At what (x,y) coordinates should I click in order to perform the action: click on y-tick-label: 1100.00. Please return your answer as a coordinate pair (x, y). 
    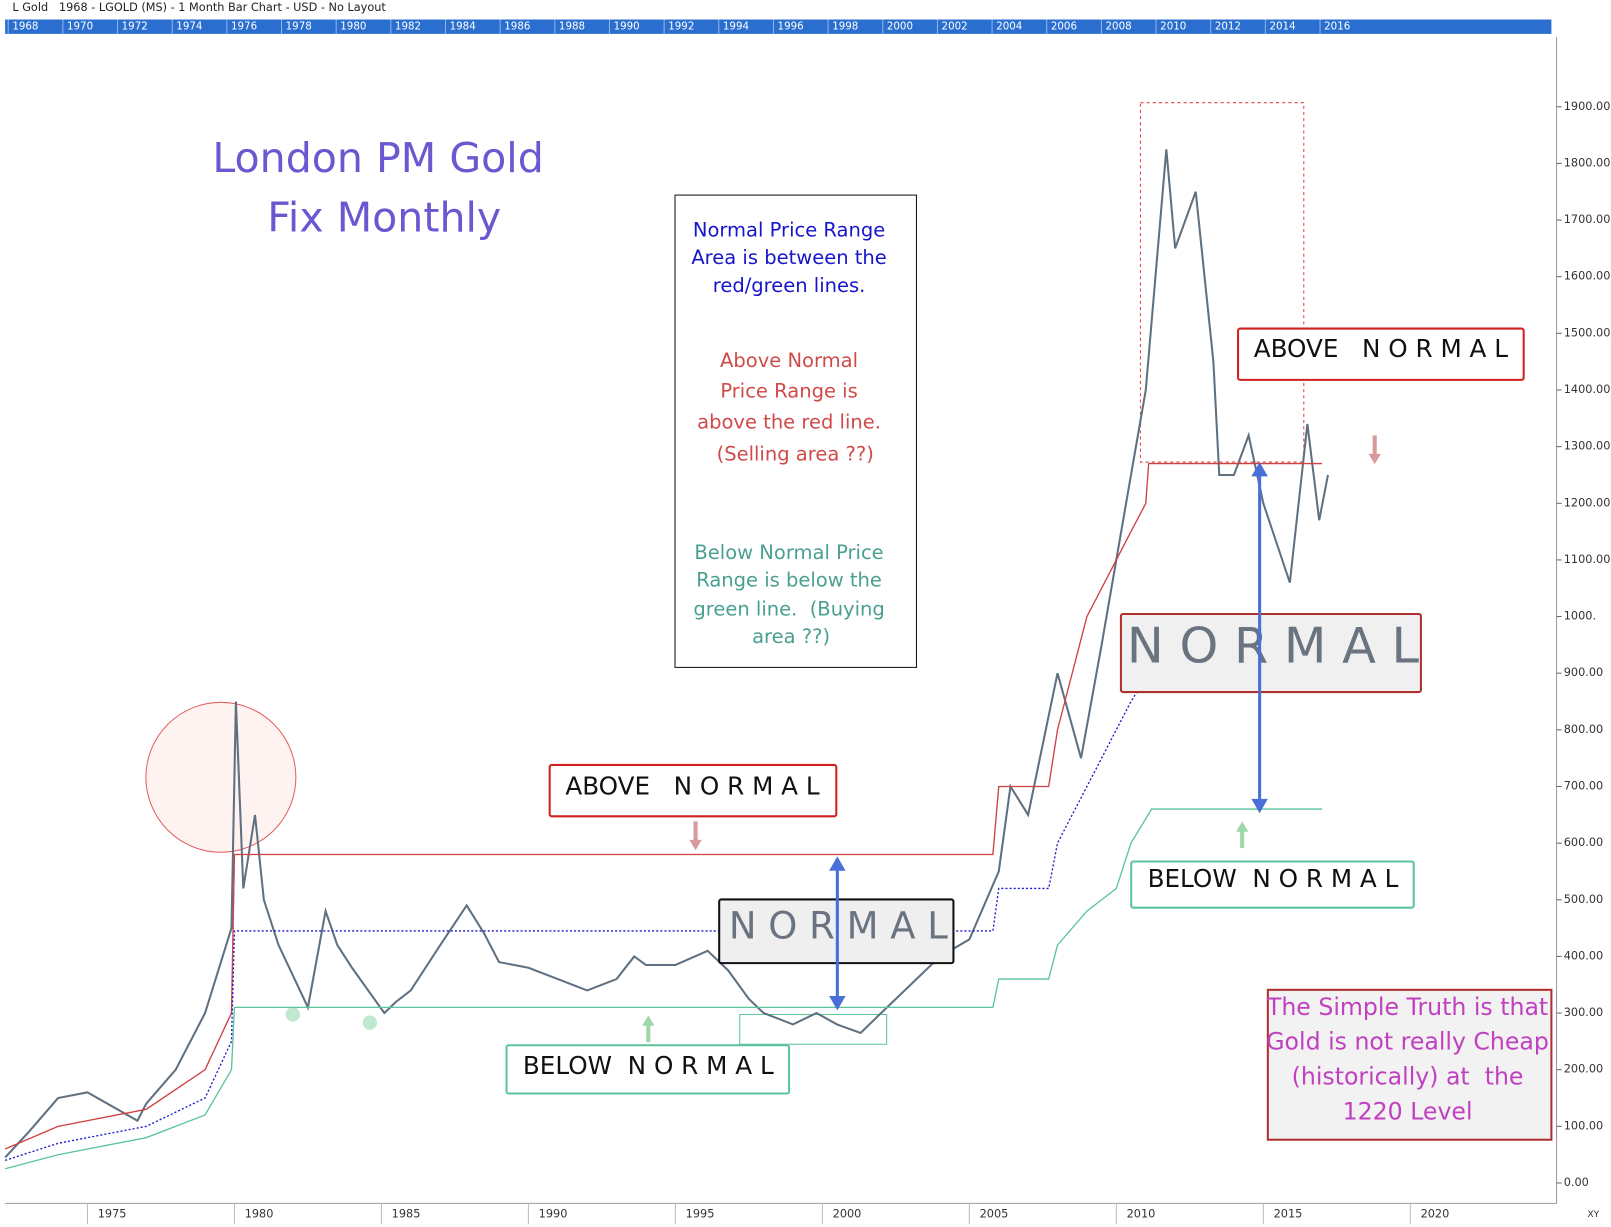
    Looking at the image, I should click on (1587, 559).